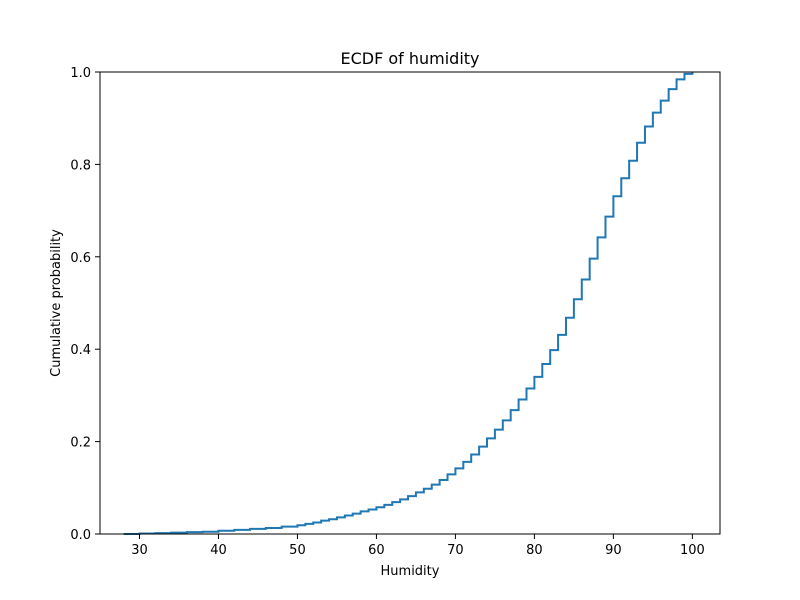  Describe the element at coordinates (80, 350) in the screenshot. I see `y-tick-label: 0.4` at that location.